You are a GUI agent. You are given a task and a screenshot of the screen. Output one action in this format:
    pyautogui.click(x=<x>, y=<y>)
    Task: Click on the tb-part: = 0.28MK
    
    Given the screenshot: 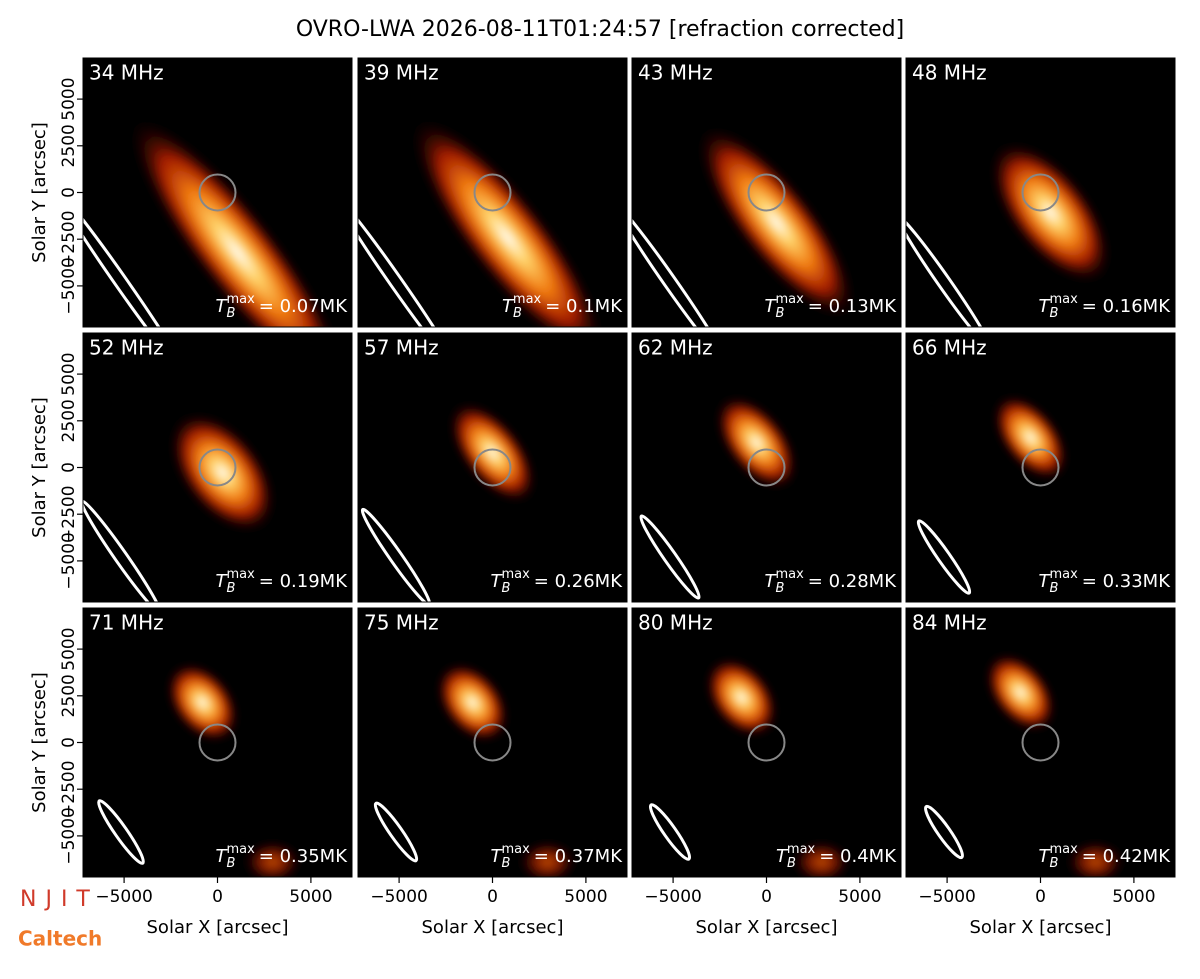 What is the action you would take?
    pyautogui.click(x=852, y=581)
    